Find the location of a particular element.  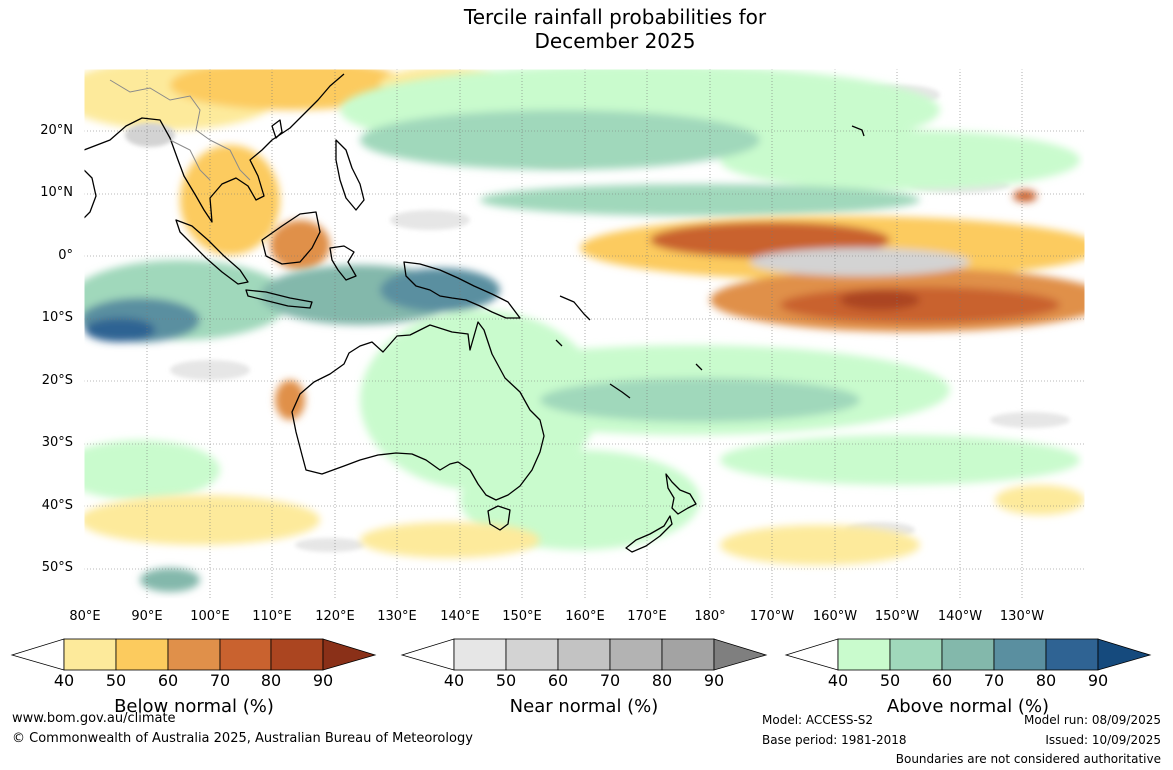

taiwan-coastline is located at coordinates (277, 129).